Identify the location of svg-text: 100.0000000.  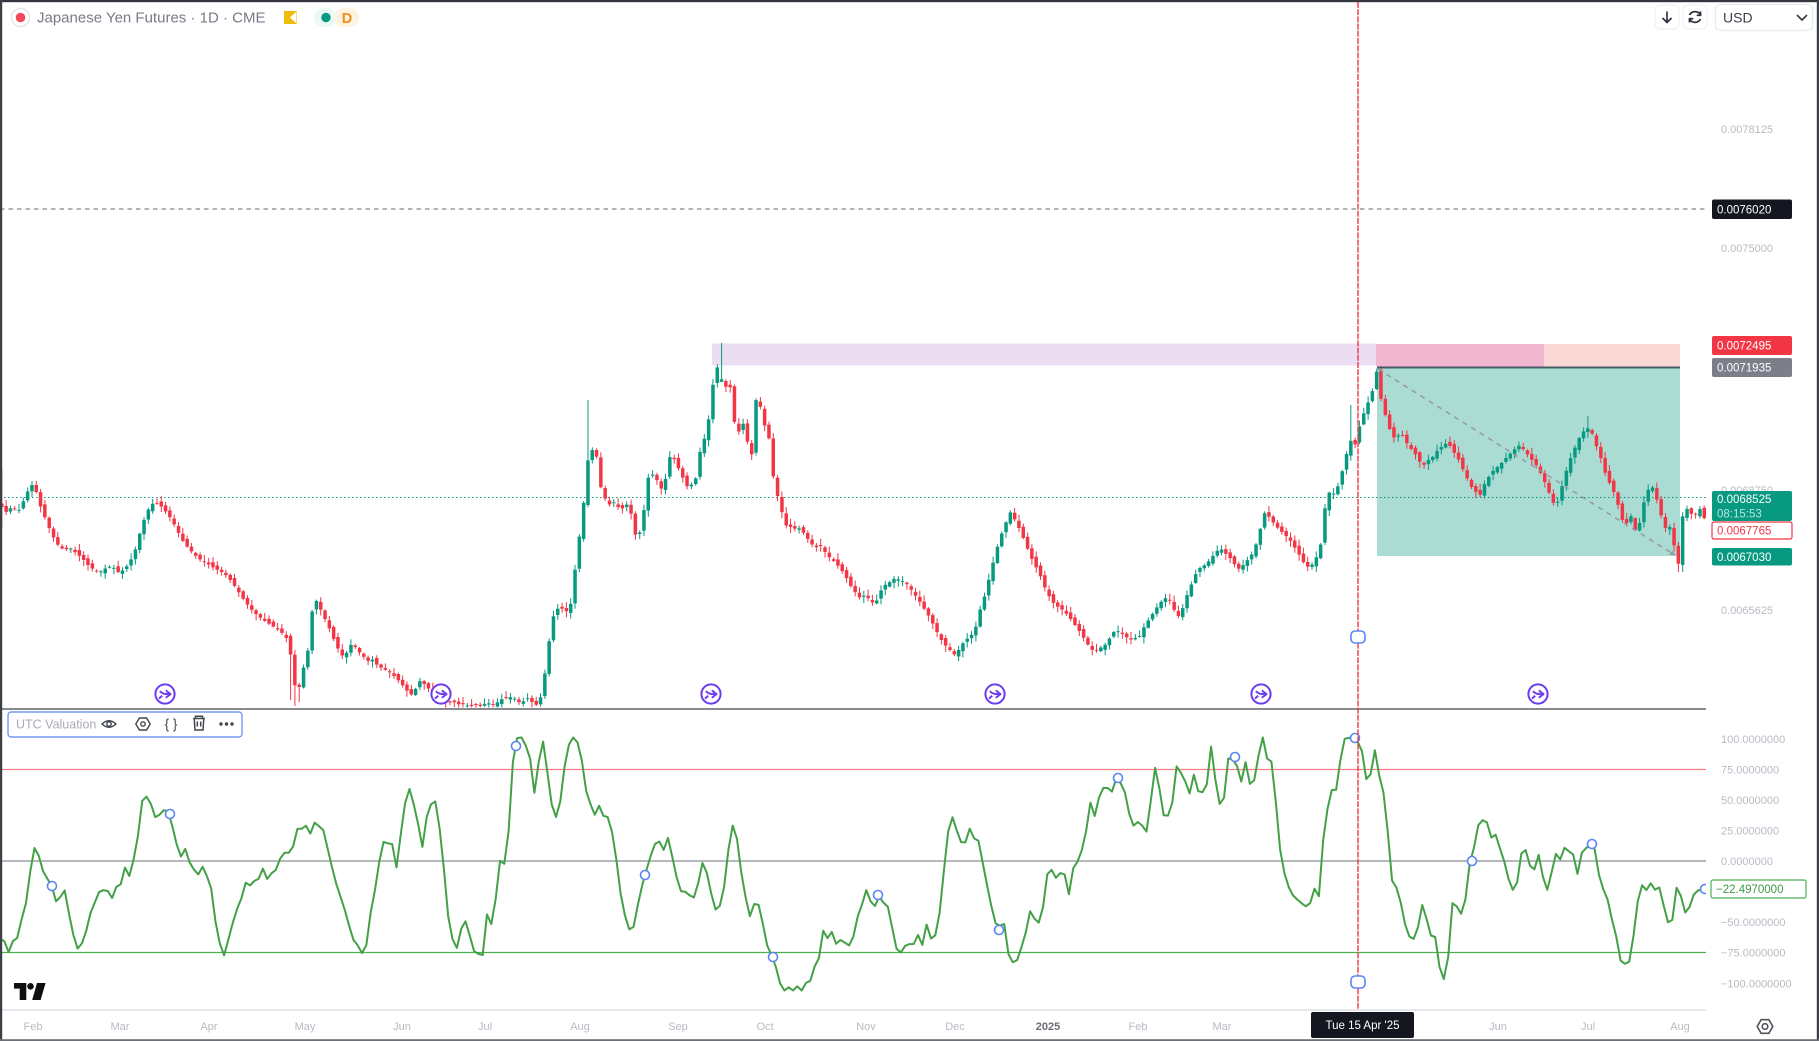
(1753, 740).